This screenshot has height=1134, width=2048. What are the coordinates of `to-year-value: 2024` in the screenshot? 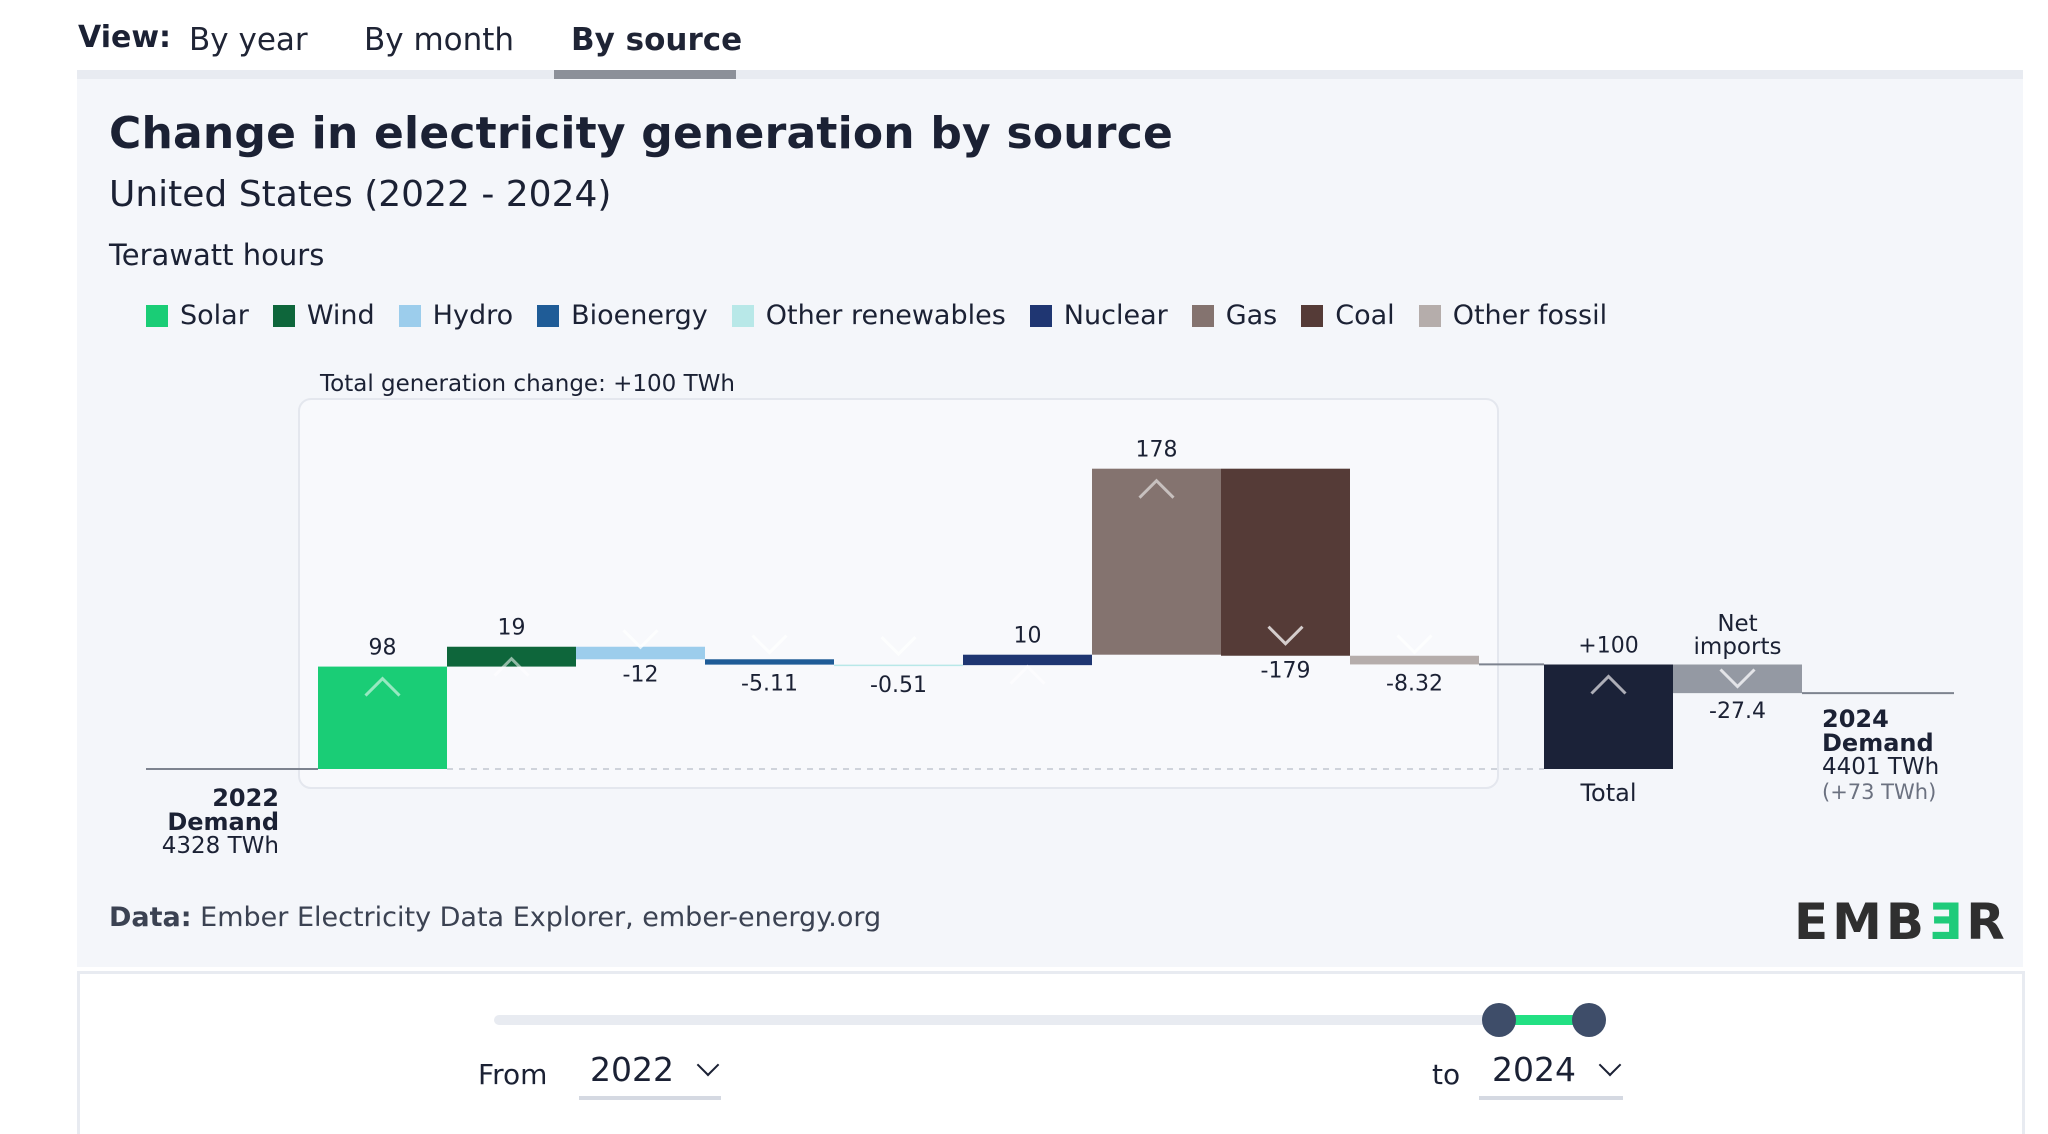 It's located at (1534, 1069).